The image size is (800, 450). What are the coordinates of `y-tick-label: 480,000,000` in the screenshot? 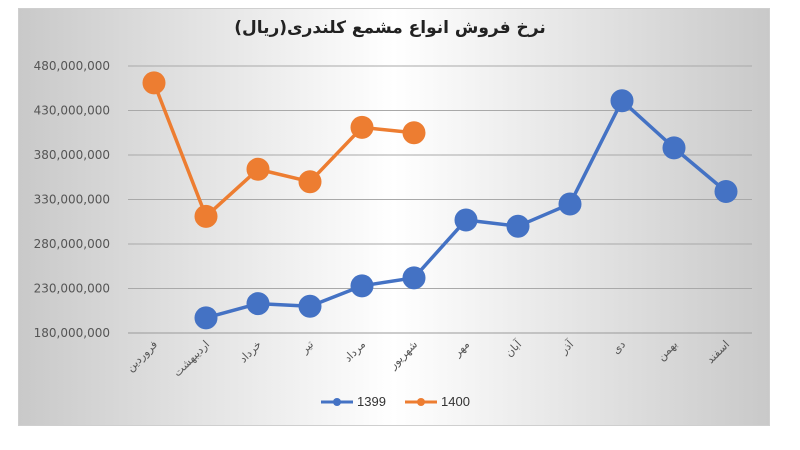 It's located at (72, 66).